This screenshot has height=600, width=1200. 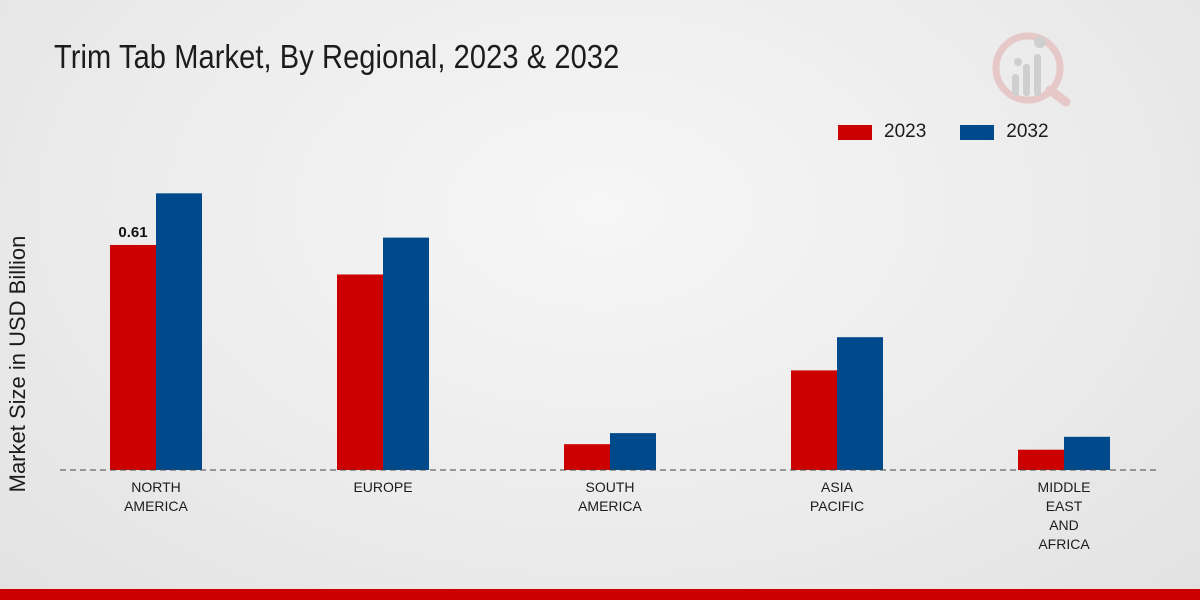 I want to click on chart-legend: 2023 2032, so click(x=960, y=132).